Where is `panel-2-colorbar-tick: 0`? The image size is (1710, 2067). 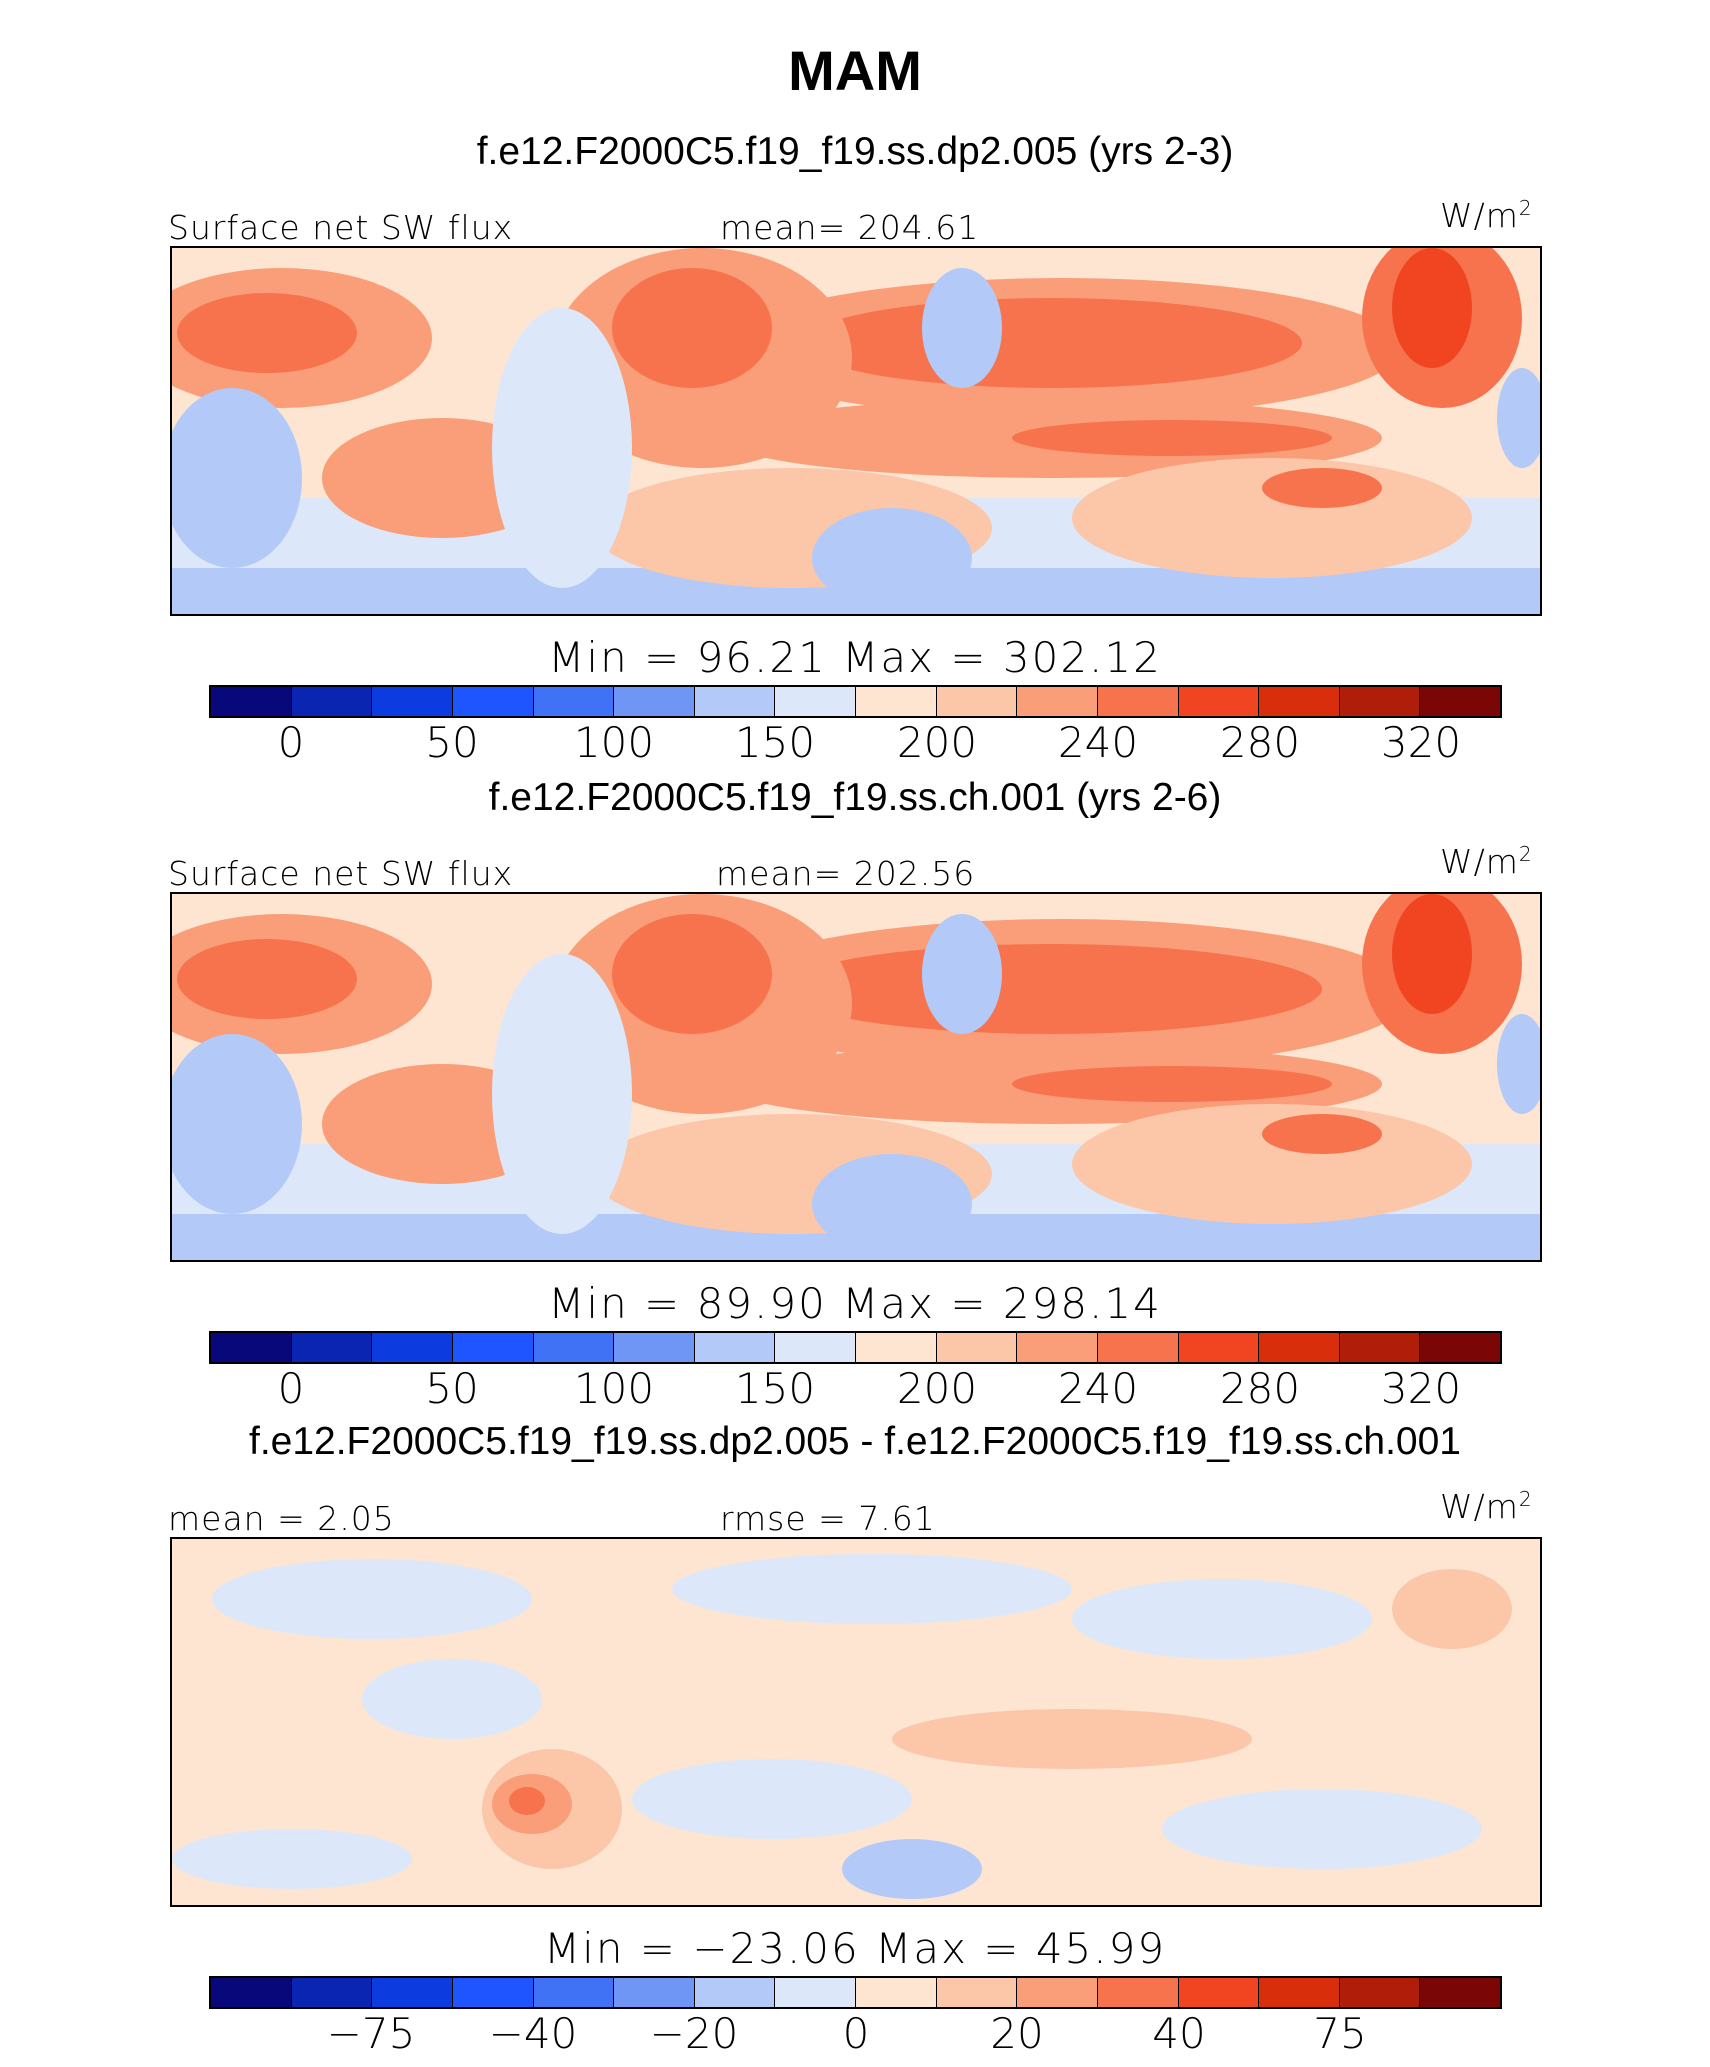
panel-2-colorbar-tick: 0 is located at coordinates (291, 1388).